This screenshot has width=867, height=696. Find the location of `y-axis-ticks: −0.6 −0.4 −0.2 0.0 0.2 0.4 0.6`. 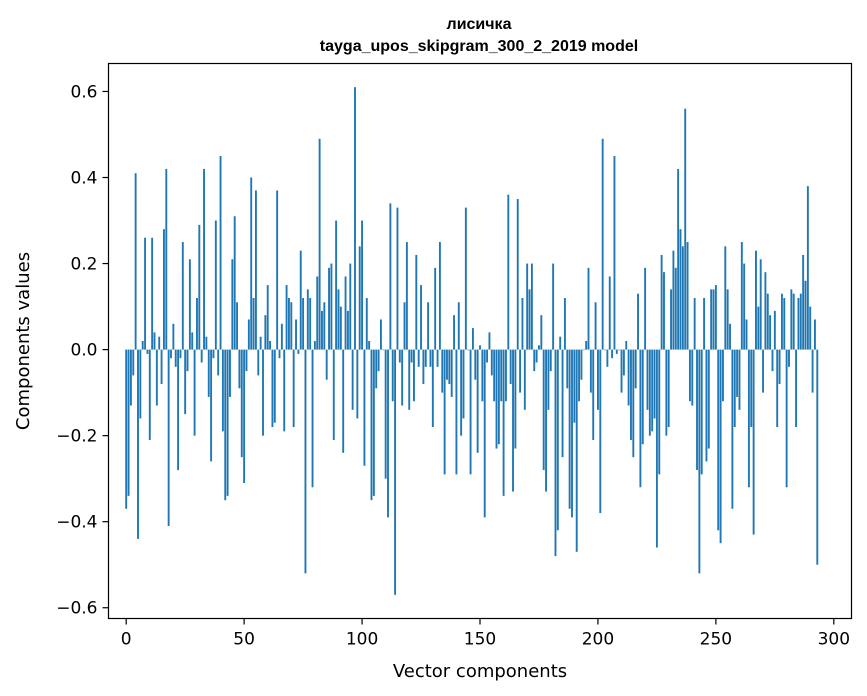

y-axis-ticks: −0.6 −0.4 −0.2 0.0 0.2 0.4 0.6 is located at coordinates (82, 350).